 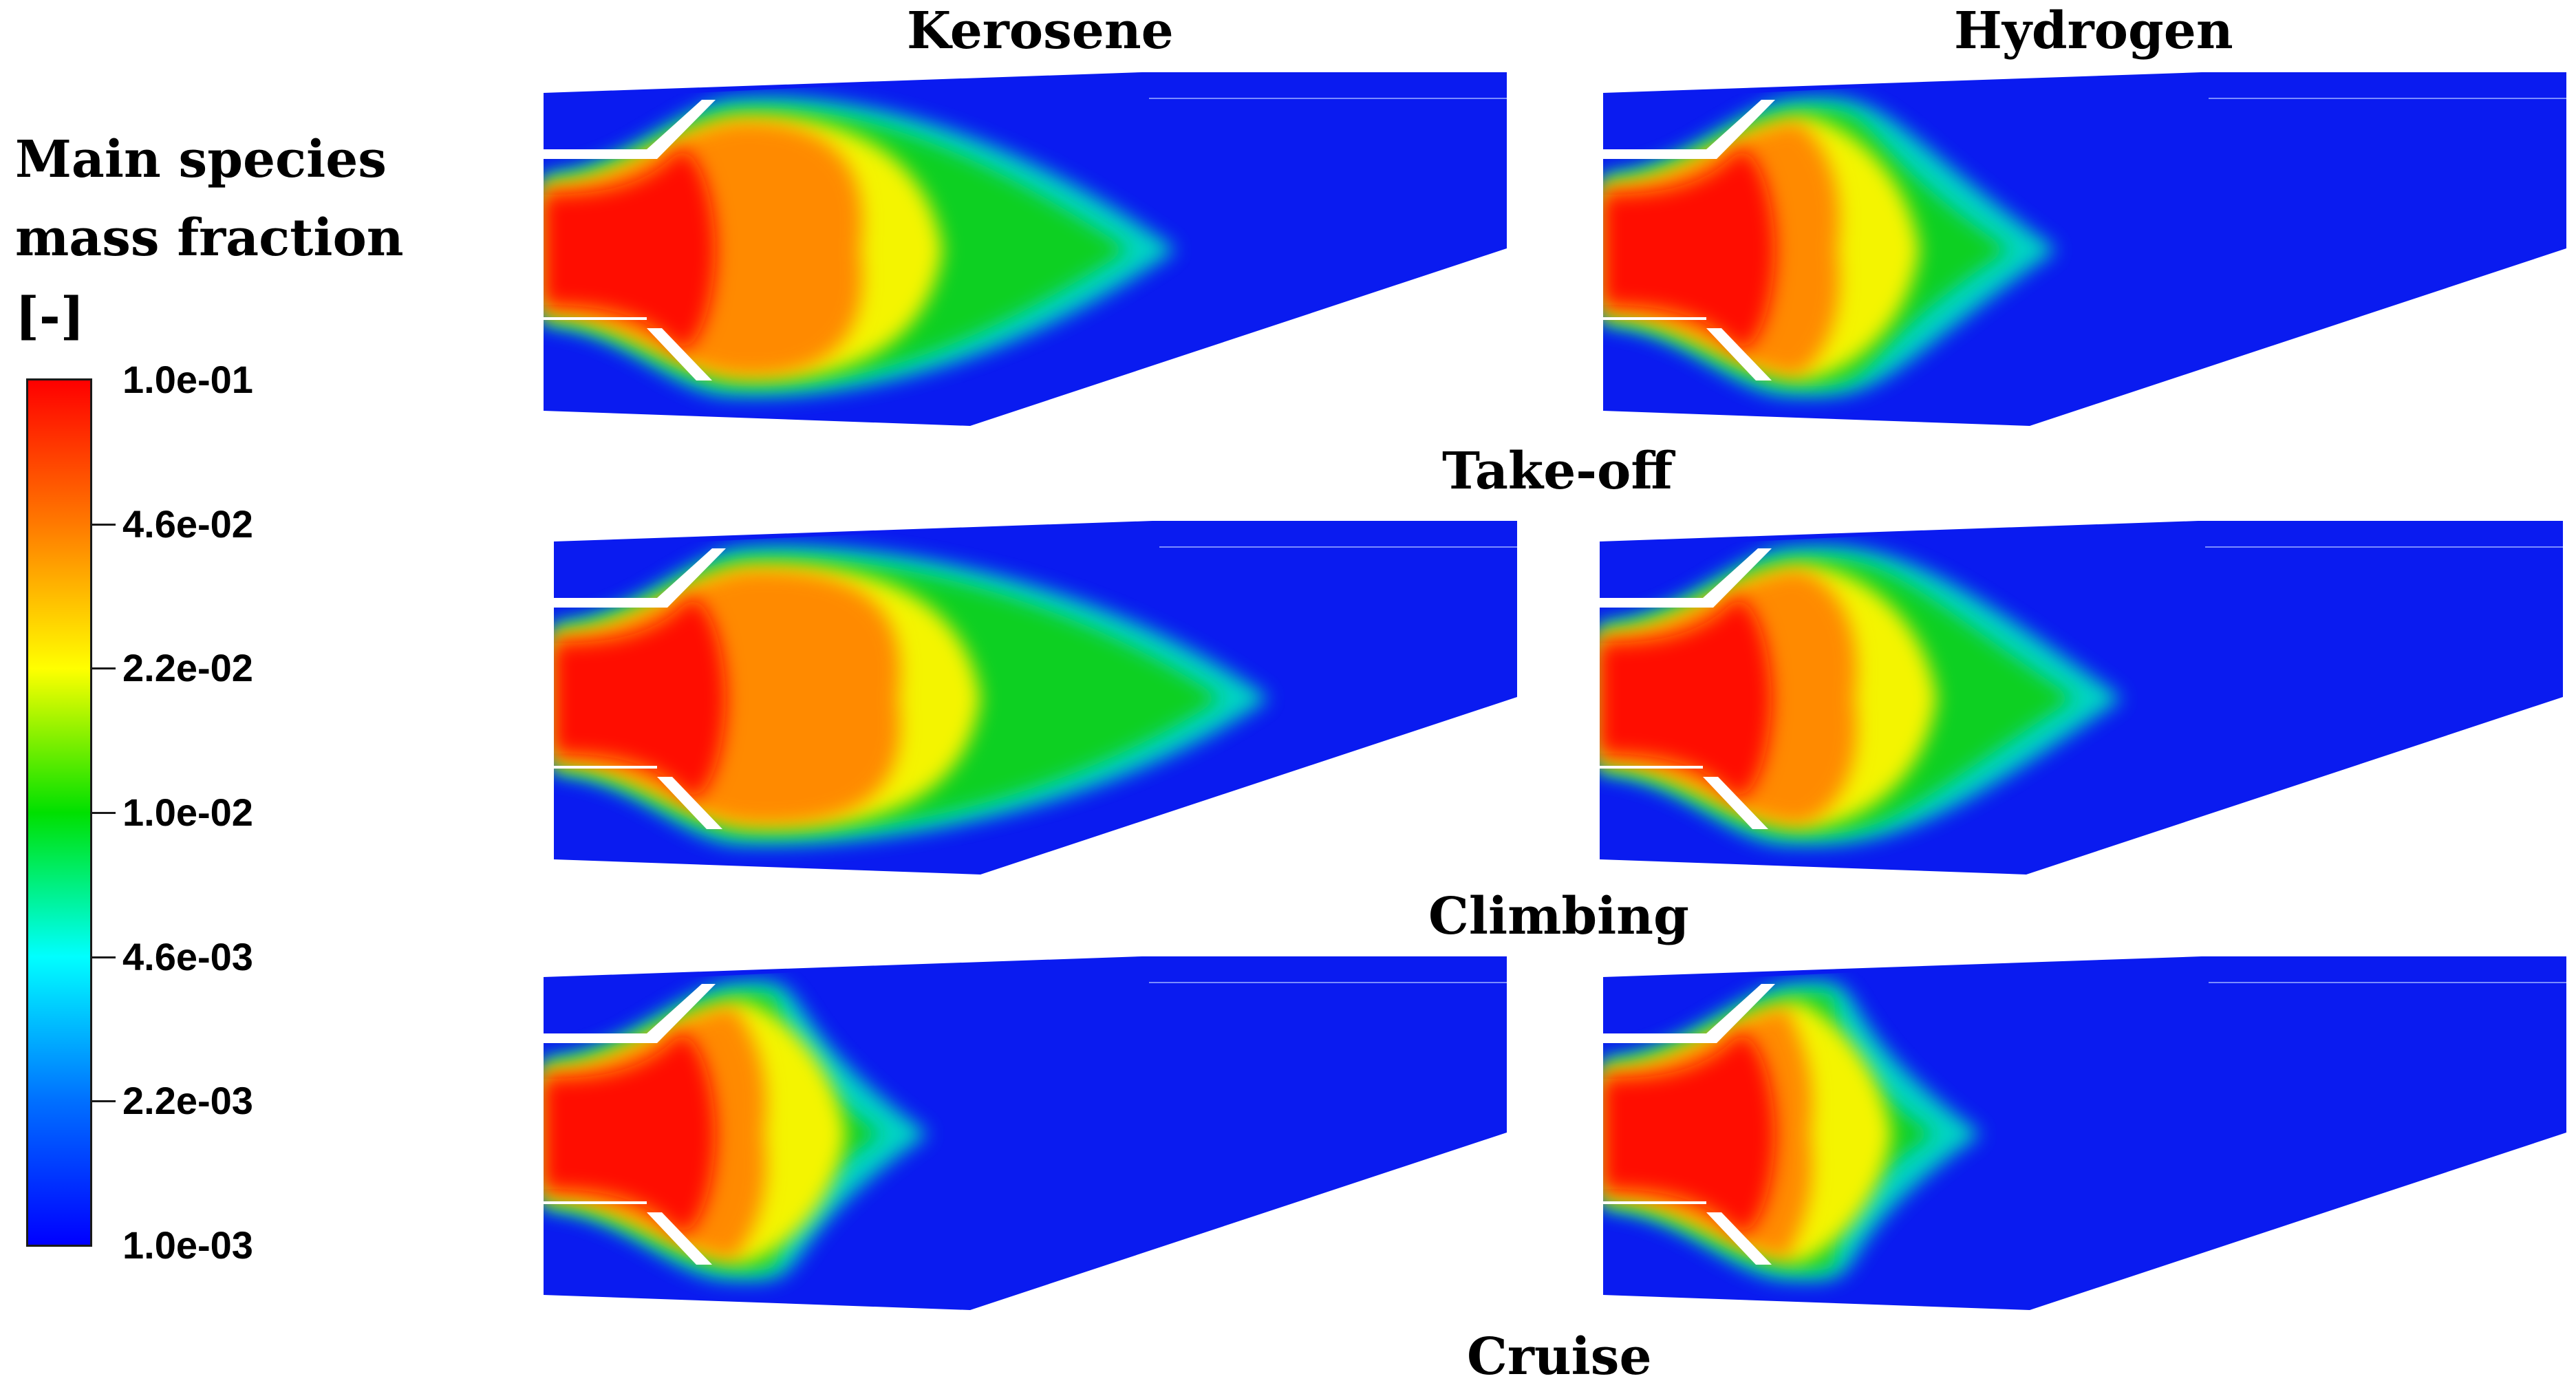 I want to click on colorbar-tick-label: 1.0e-01, so click(x=187, y=379).